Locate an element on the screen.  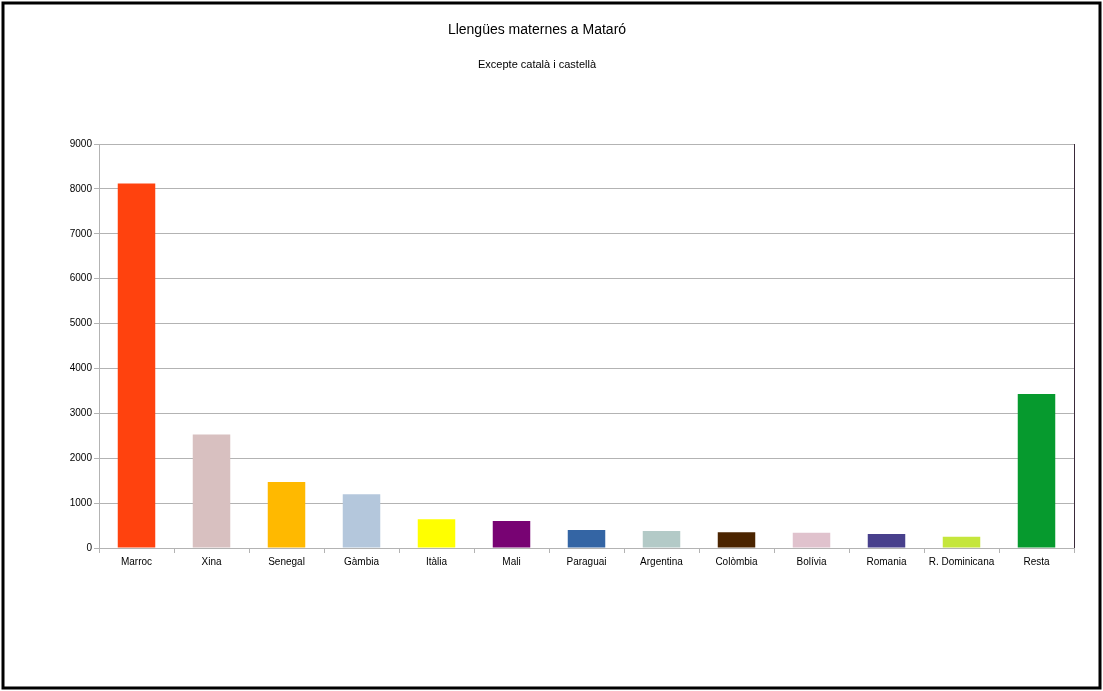
x-tick-label: Senegal is located at coordinates (286, 561).